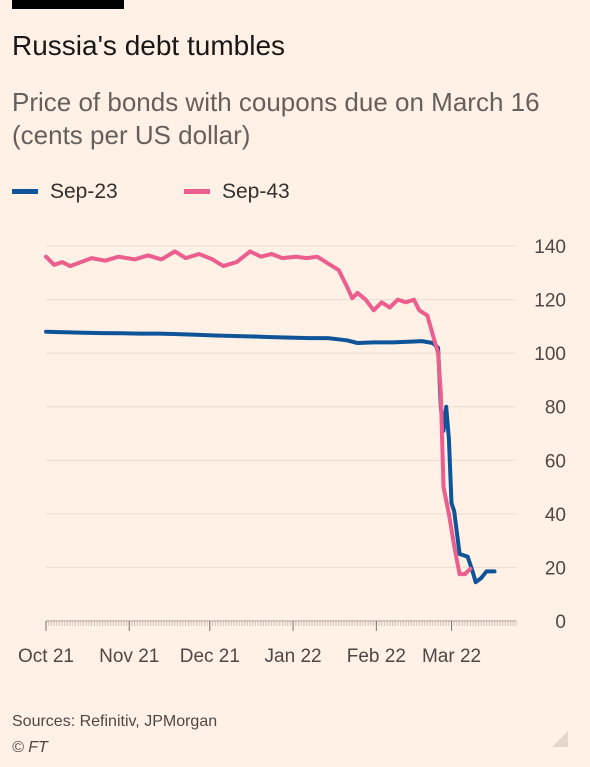  What do you see at coordinates (376, 656) in the screenshot?
I see `x-tick-label: Feb 22` at bounding box center [376, 656].